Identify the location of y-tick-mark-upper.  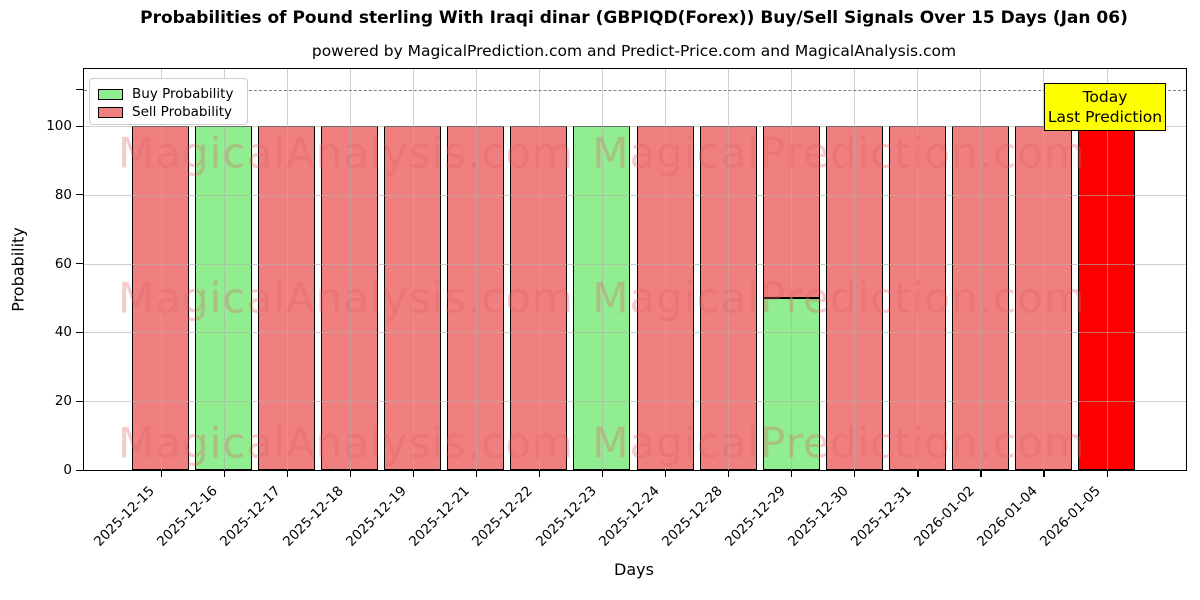
(79, 90).